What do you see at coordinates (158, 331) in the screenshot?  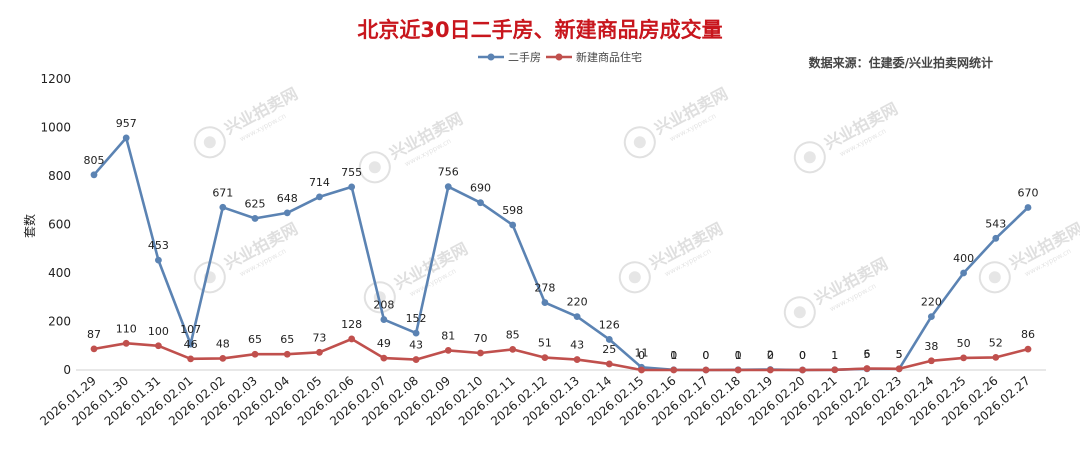 I see `data-label-s2: 100` at bounding box center [158, 331].